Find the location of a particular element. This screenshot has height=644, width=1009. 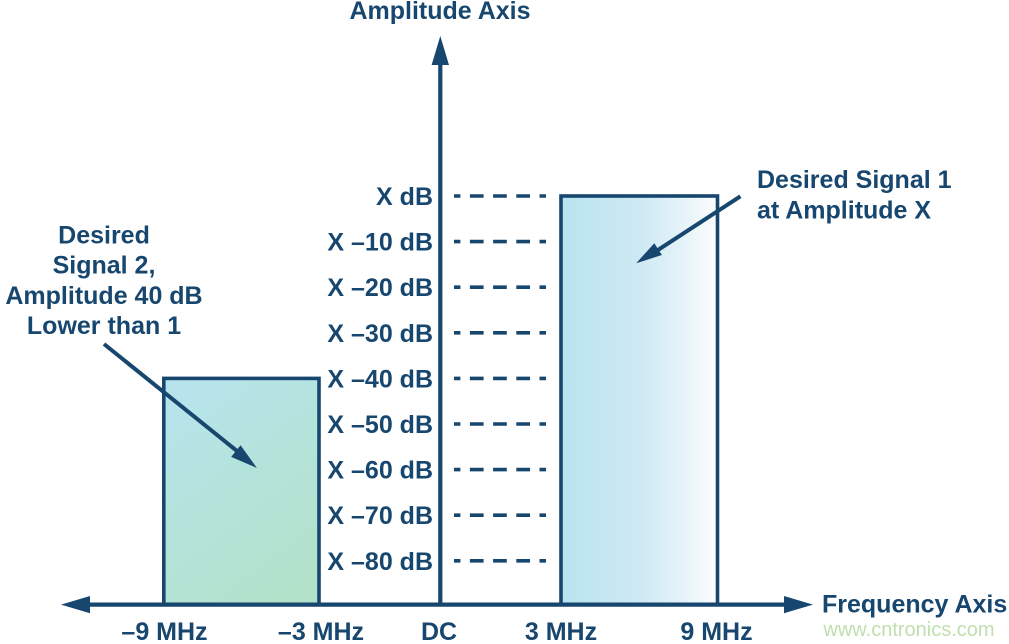

svg-text: X –30 dB is located at coordinates (380, 334).